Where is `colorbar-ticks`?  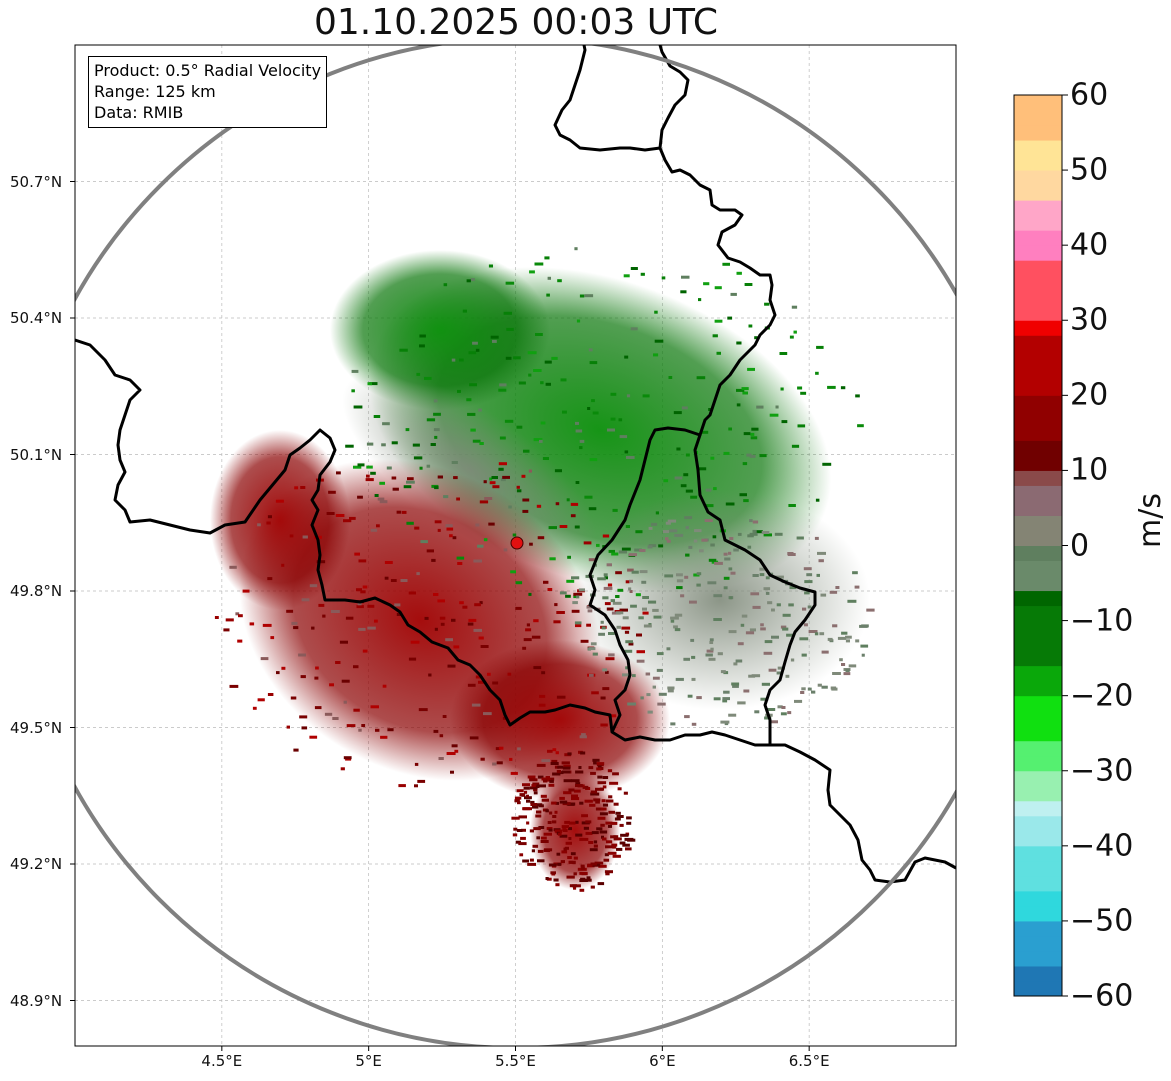
colorbar-ticks is located at coordinates (1065, 545).